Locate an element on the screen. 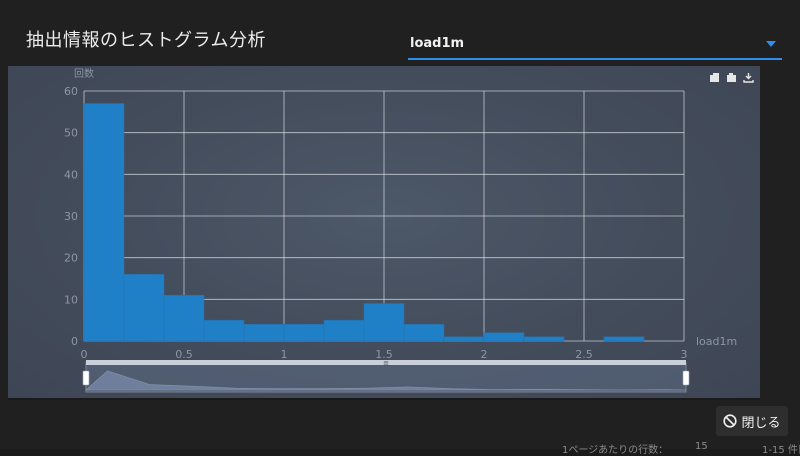  datazoom-left-handle is located at coordinates (86, 378).